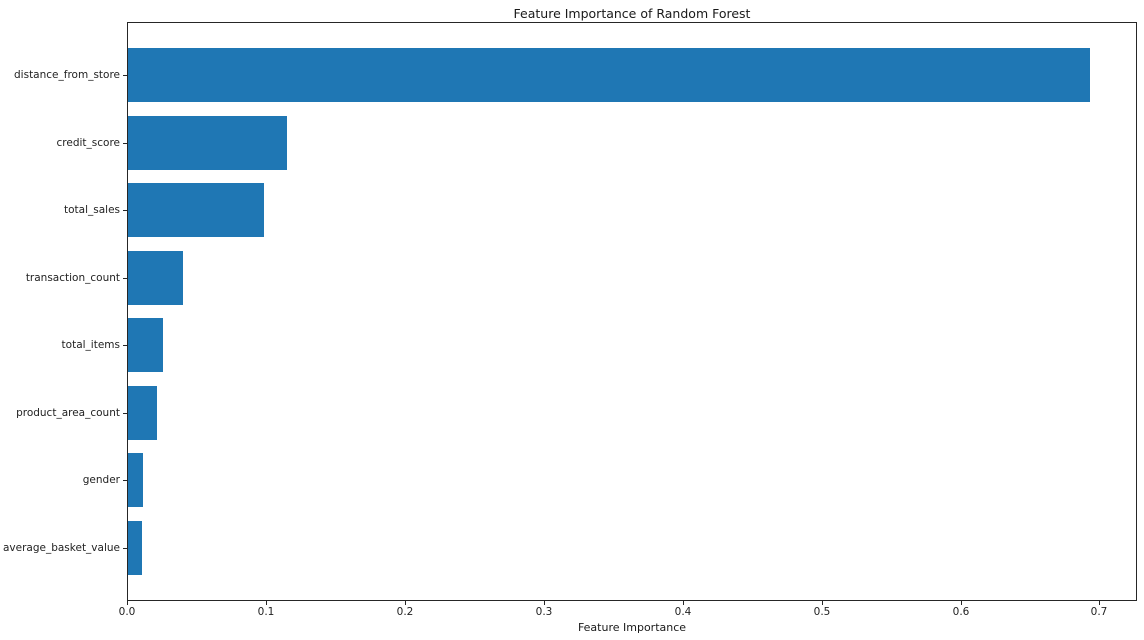 This screenshot has height=640, width=1144. Describe the element at coordinates (822, 612) in the screenshot. I see `x-tick-label-0.5: 0.5` at that location.